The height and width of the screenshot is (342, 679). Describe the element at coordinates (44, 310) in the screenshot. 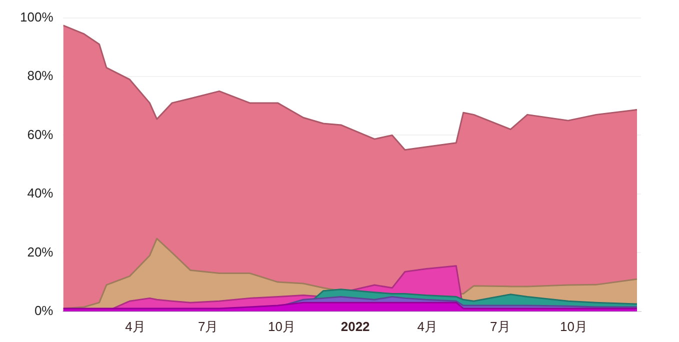

I see `y-tick-label: 0%` at that location.